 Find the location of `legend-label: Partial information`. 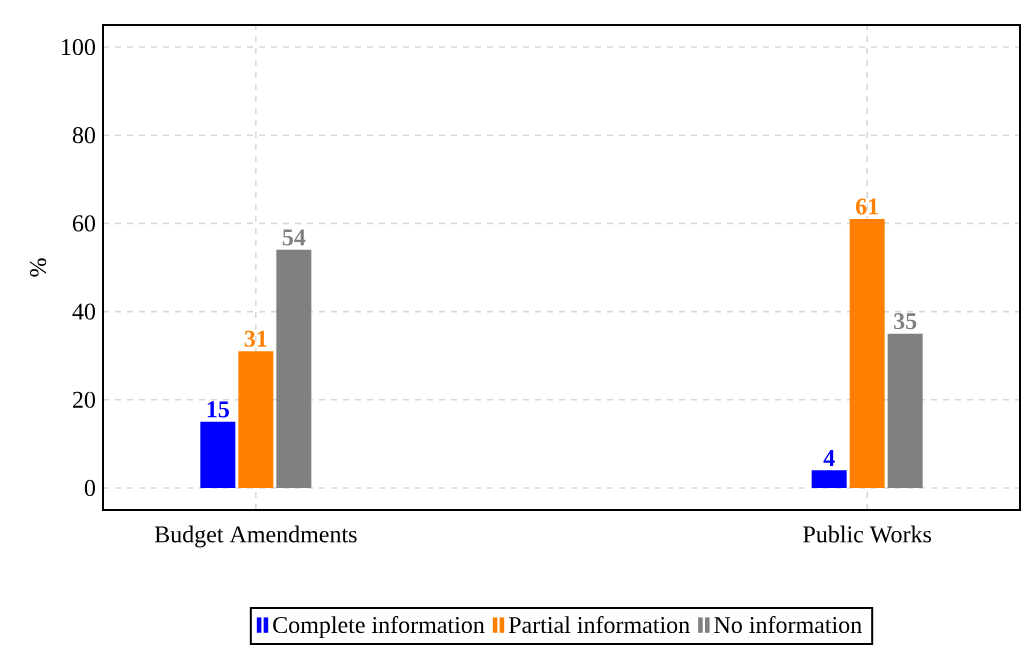

legend-label: Partial information is located at coordinates (599, 624).